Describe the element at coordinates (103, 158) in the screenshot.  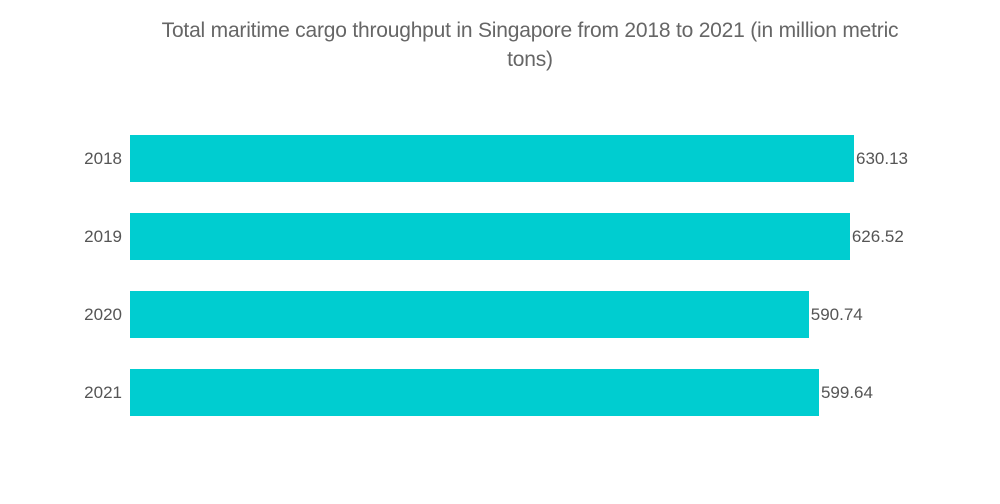
I see `category-label: 2018` at that location.